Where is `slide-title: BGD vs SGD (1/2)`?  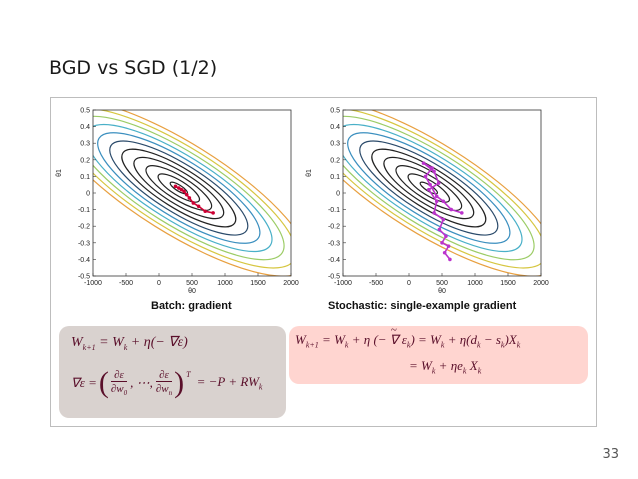
slide-title: BGD vs SGD (1/2) is located at coordinates (133, 68).